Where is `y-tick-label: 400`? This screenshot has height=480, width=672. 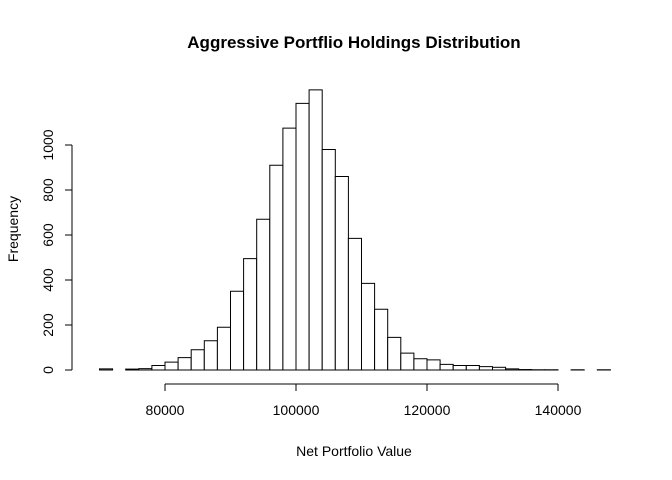 y-tick-label: 400 is located at coordinates (48, 280).